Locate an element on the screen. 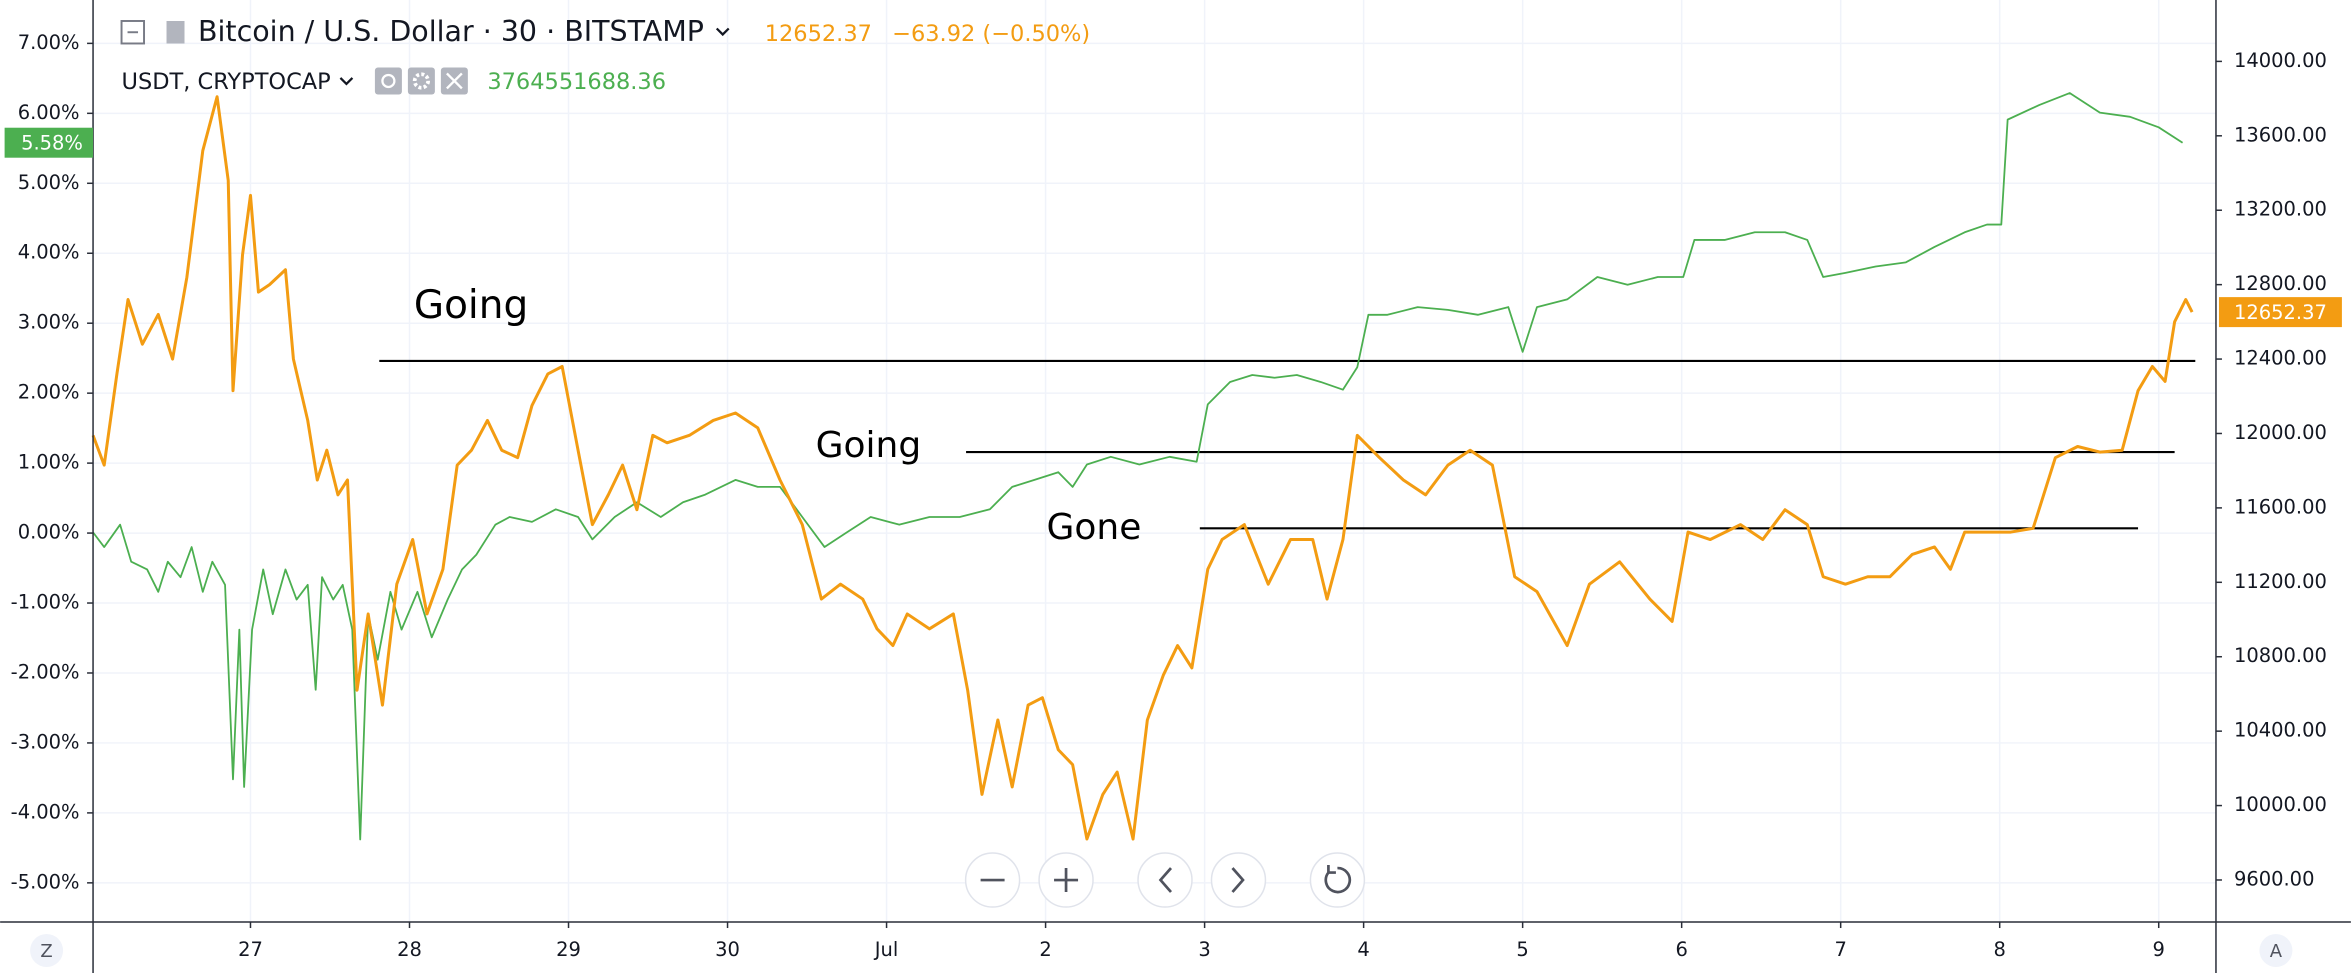 This screenshot has width=2351, height=973. x-tick-label: 30 is located at coordinates (727, 949).